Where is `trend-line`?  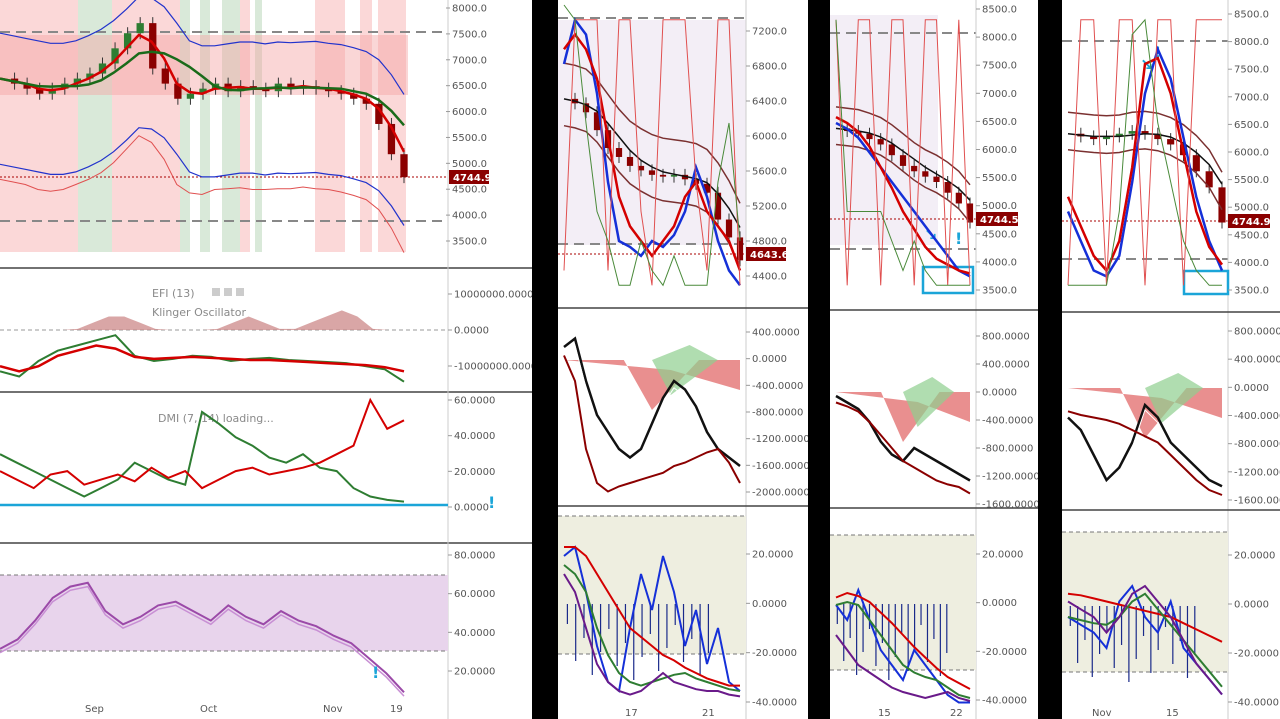
trend-line is located at coordinates (1145, 152).